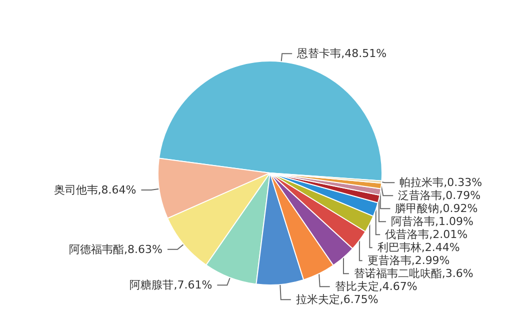 Image resolution: width=524 pixels, height=323 pixels. What do you see at coordinates (426, 235) in the screenshot?
I see `slice-label: 伐昔洛韦,2.01%` at bounding box center [426, 235].